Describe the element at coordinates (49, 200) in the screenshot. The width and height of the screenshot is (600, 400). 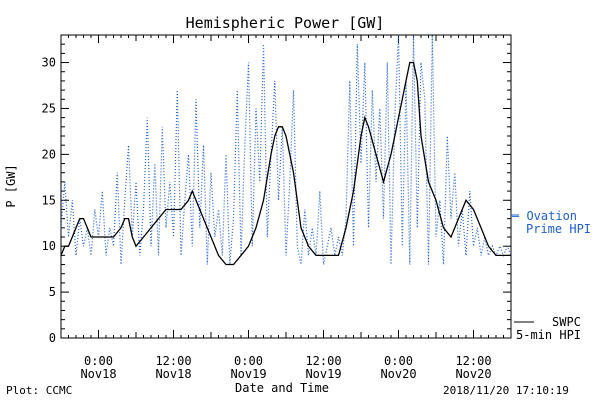
I see `y-tick-label: 15` at that location.